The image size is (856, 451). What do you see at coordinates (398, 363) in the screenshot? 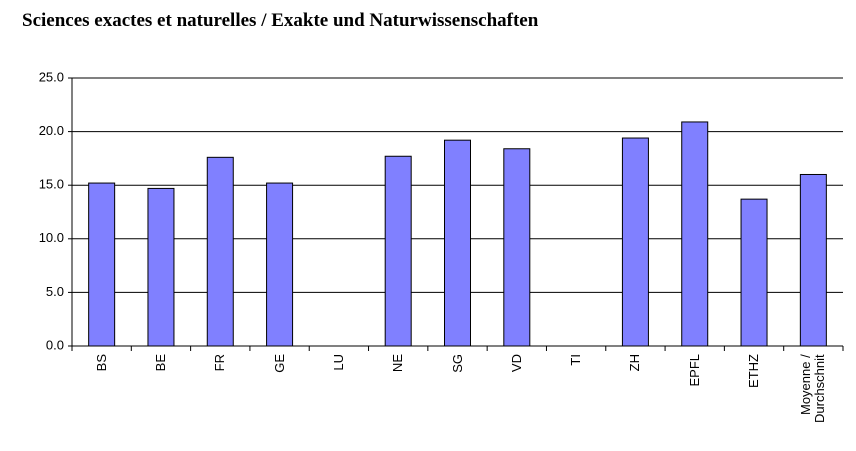
I see `x-tick-label: NE` at bounding box center [398, 363].